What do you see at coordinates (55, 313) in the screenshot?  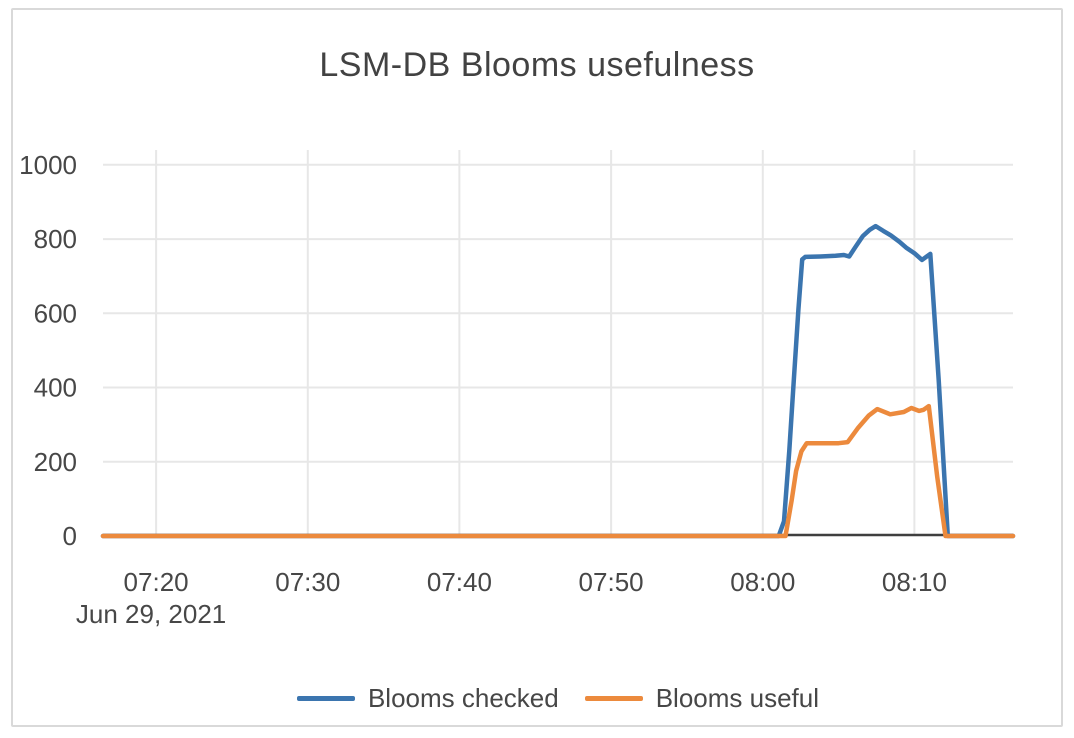 I see `y-tick-label: 600` at bounding box center [55, 313].